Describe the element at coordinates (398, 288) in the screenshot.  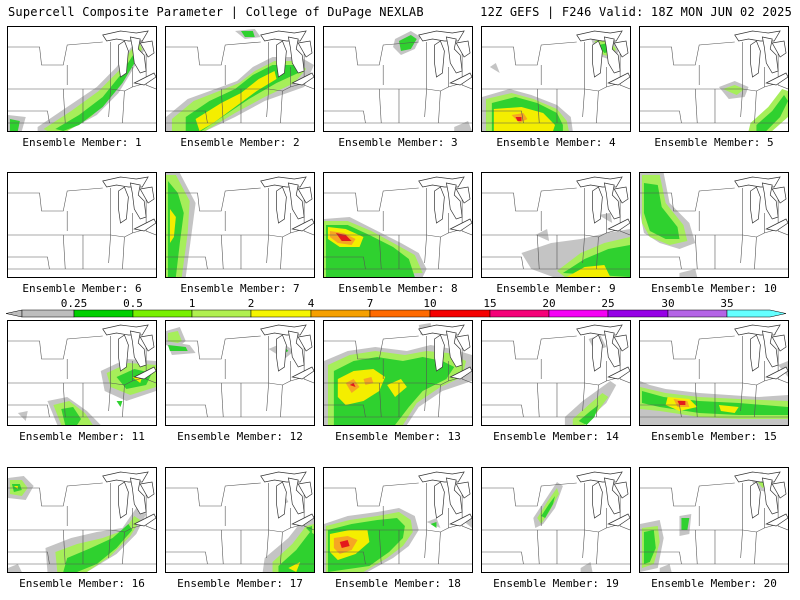
I see `ensemble-member-label: Ensemble Member: 8` at that location.